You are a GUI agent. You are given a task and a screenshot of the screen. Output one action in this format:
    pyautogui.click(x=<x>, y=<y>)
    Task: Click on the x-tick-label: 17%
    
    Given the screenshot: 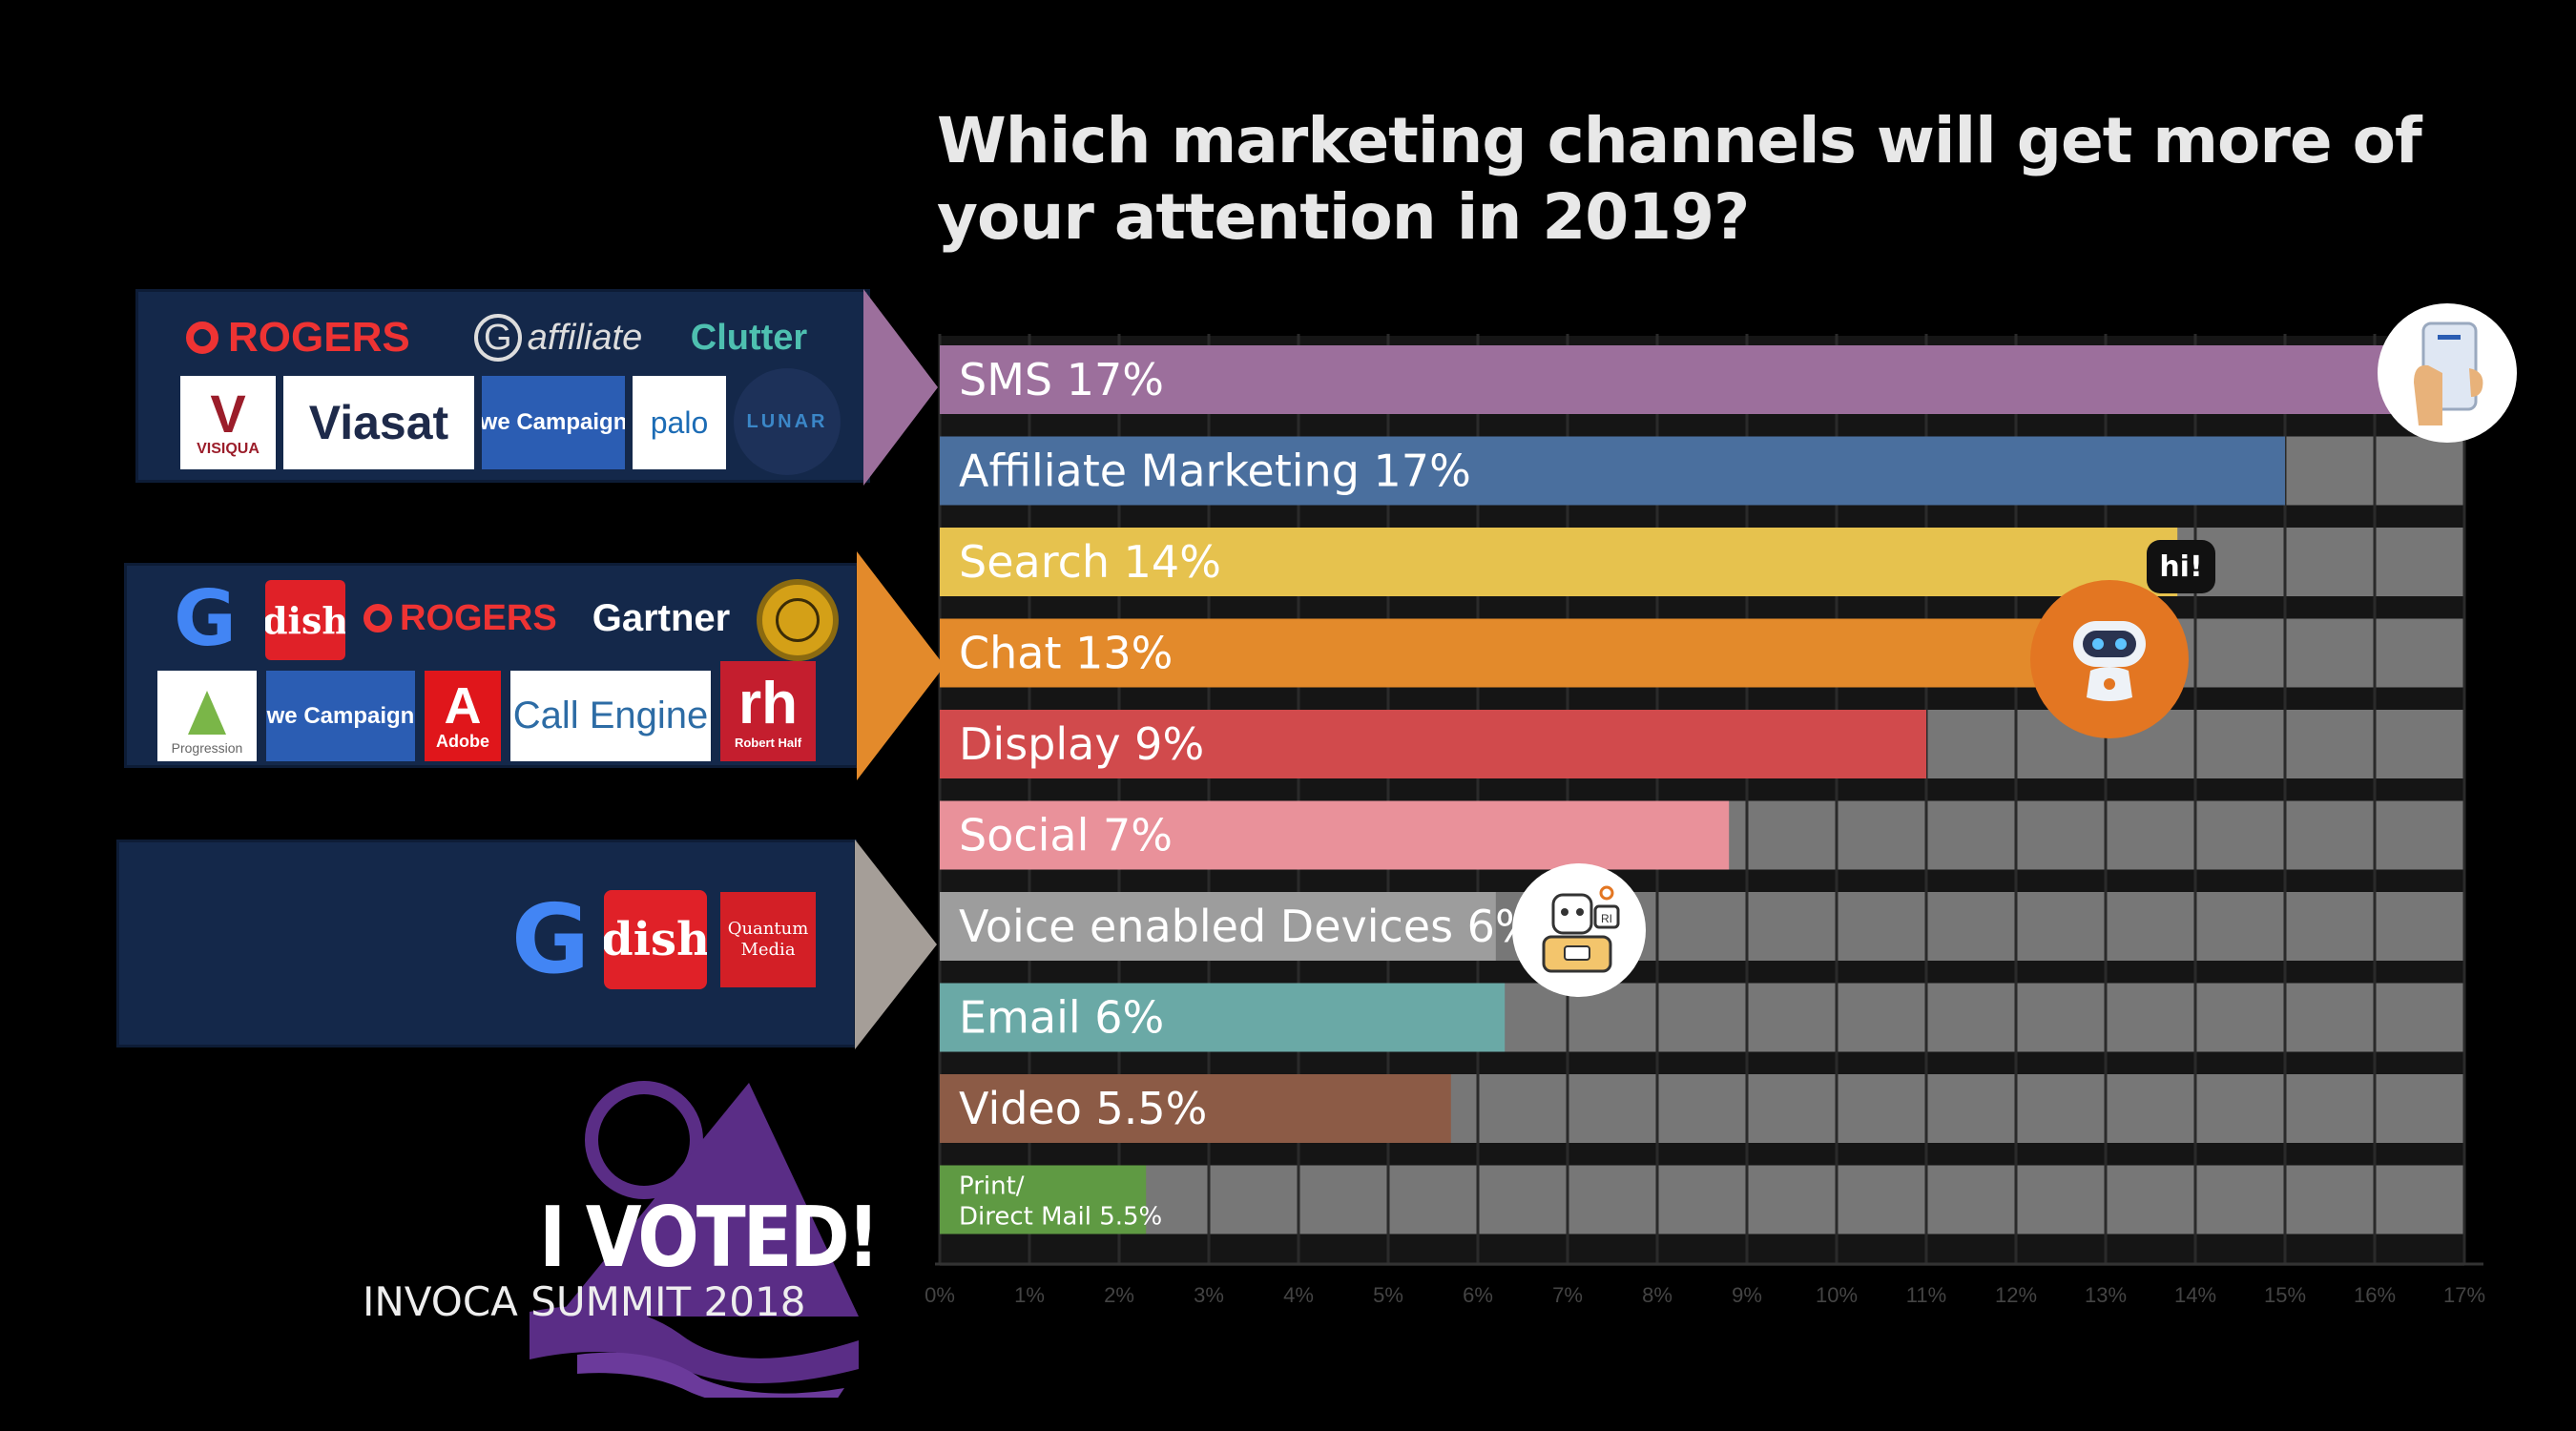 What is the action you would take?
    pyautogui.click(x=2464, y=1295)
    